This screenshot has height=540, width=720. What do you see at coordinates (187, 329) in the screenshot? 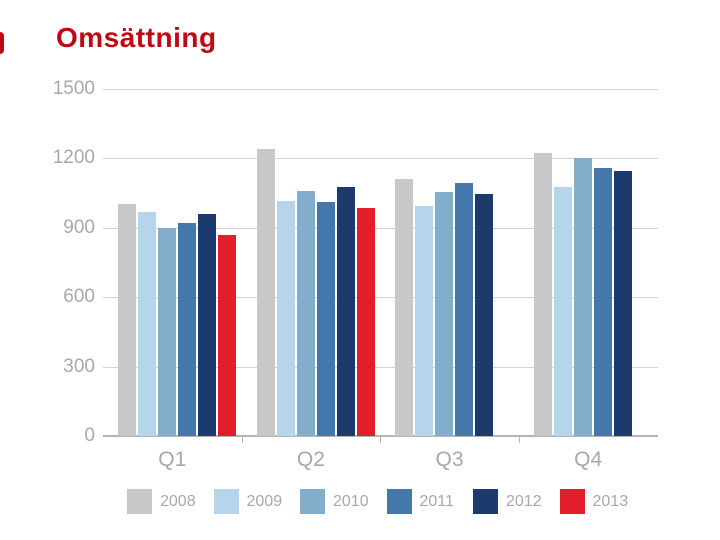
I see `bar-2011-q1` at bounding box center [187, 329].